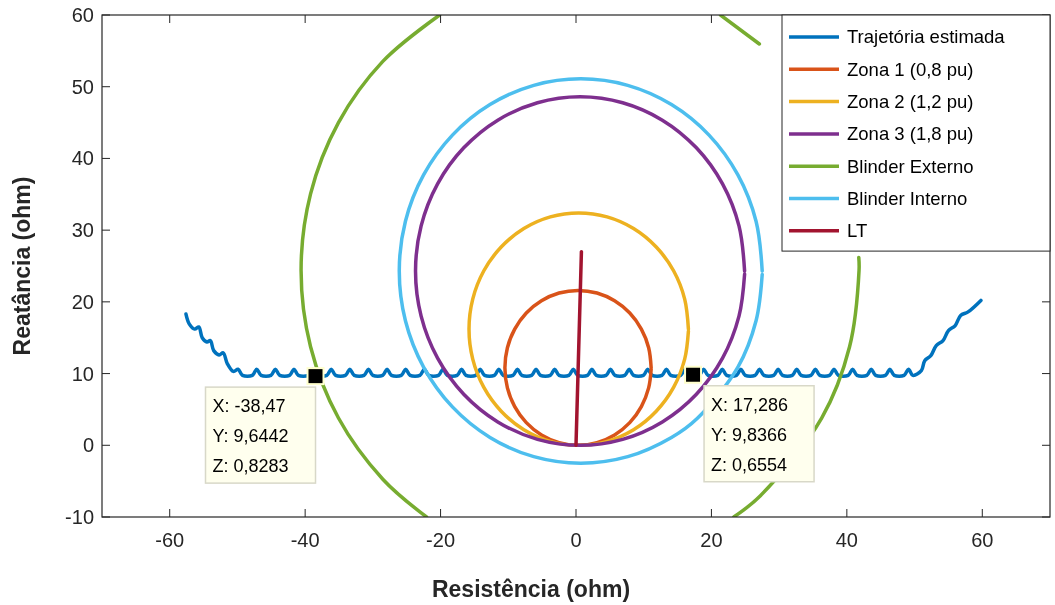 The image size is (1055, 605). What do you see at coordinates (910, 69) in the screenshot?
I see `legend-label: Zona 1 (0,8 pu)` at bounding box center [910, 69].